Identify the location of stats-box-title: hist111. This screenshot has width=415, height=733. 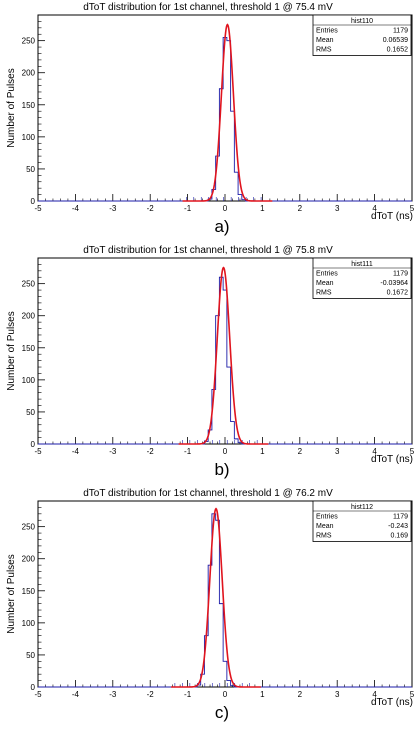
(362, 264).